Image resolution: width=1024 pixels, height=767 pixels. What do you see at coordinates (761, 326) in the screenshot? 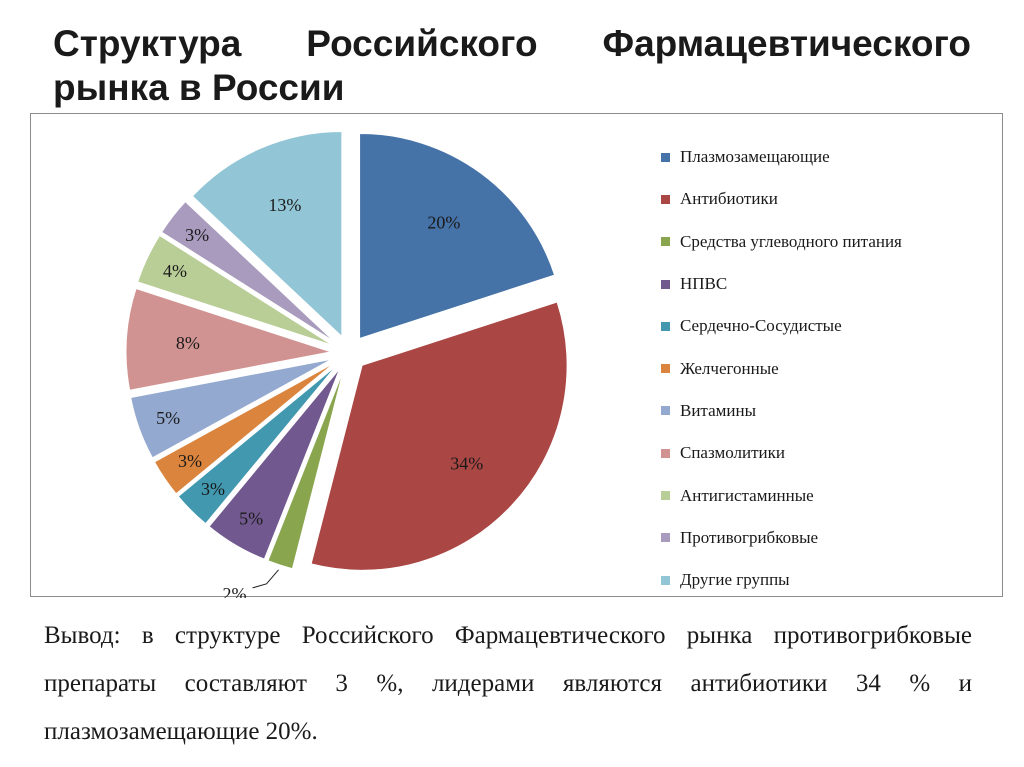
I see `legend-label-4: Сердечно-Сосудистые` at bounding box center [761, 326].